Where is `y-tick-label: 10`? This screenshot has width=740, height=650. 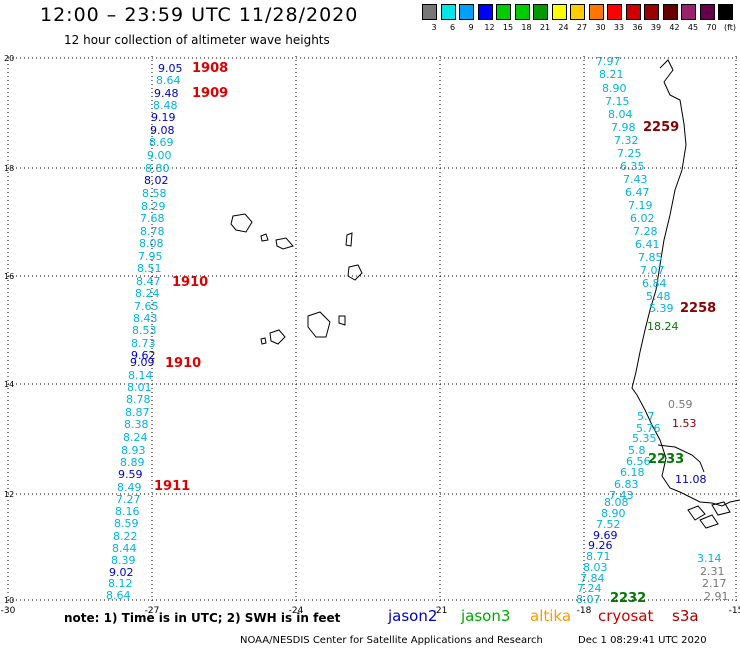 y-tick-label: 10 is located at coordinates (9, 600).